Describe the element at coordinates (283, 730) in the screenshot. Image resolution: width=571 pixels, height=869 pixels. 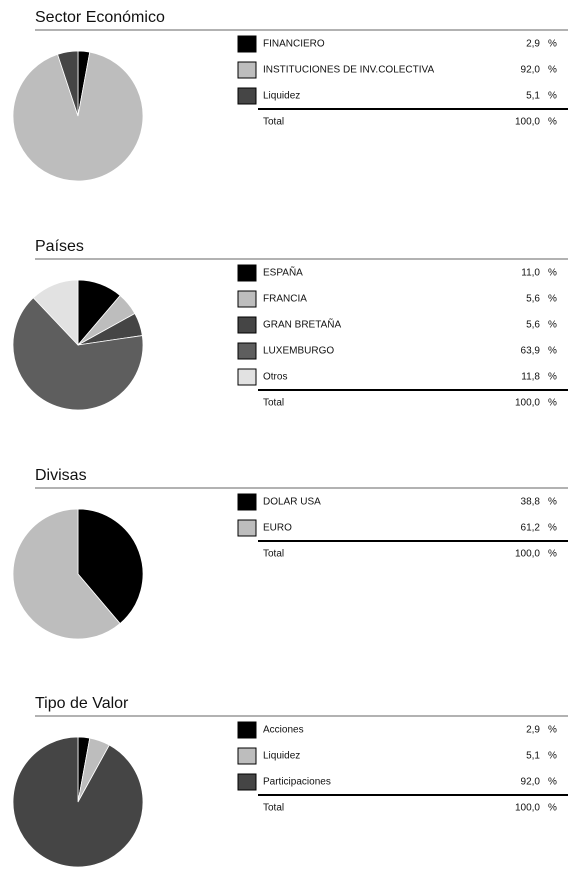
I see `legend-label: Acciones` at that location.